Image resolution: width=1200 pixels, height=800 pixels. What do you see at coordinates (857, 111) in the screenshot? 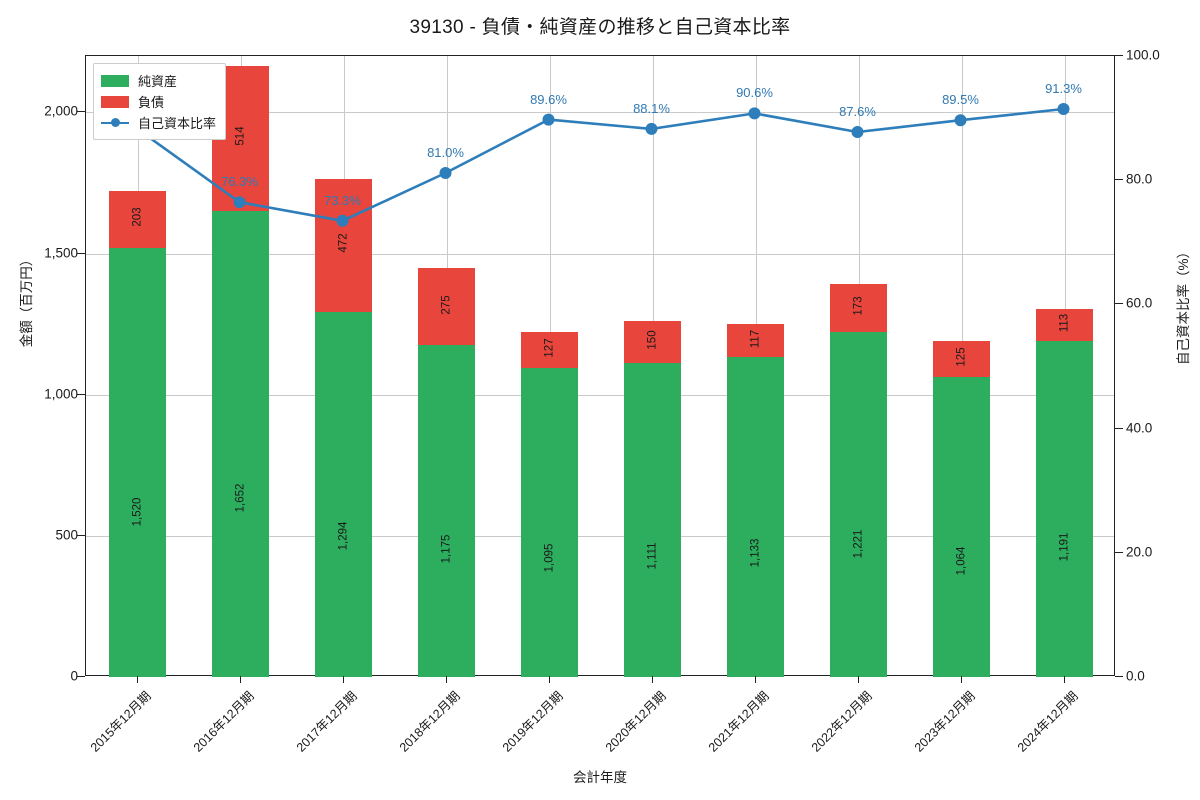
I see `equity-ratio-value-label: 87.6%` at bounding box center [857, 111].